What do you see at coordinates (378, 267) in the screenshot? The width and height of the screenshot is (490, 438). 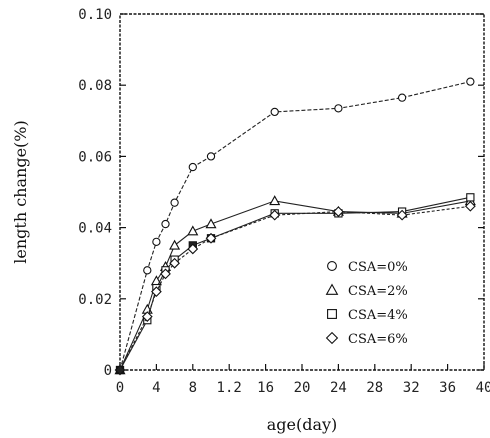 I see `legend-label: CSA=0%` at bounding box center [378, 267].